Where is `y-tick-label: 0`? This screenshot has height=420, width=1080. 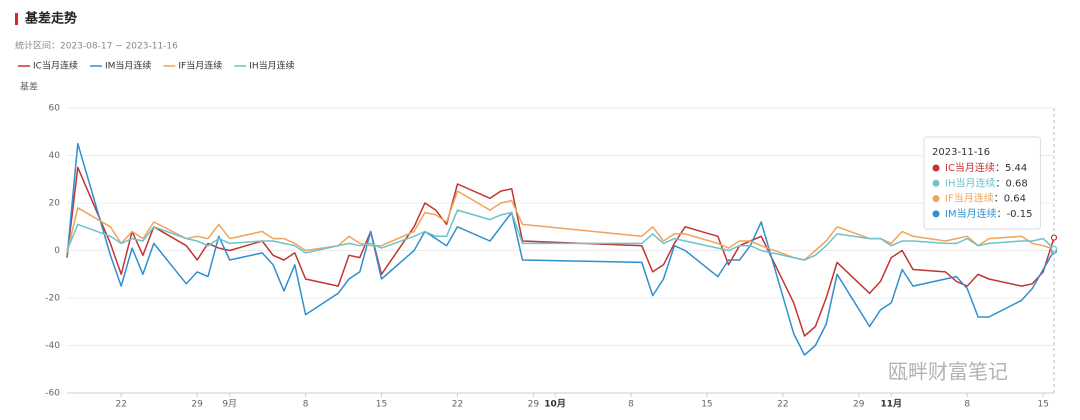 y-tick-label: 0 is located at coordinates (57, 251).